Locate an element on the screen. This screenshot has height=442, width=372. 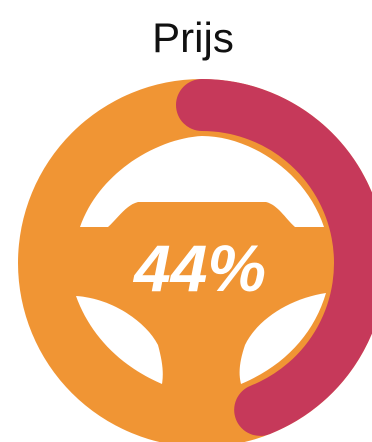
lower-left-opening is located at coordinates (119, 340).